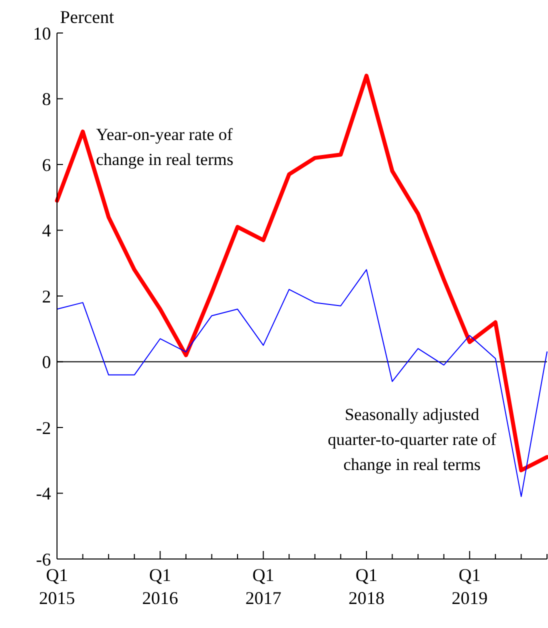 Image resolution: width=548 pixels, height=628 pixels. Describe the element at coordinates (366, 586) in the screenshot. I see `x-tick-label: Q1 2018` at that location.